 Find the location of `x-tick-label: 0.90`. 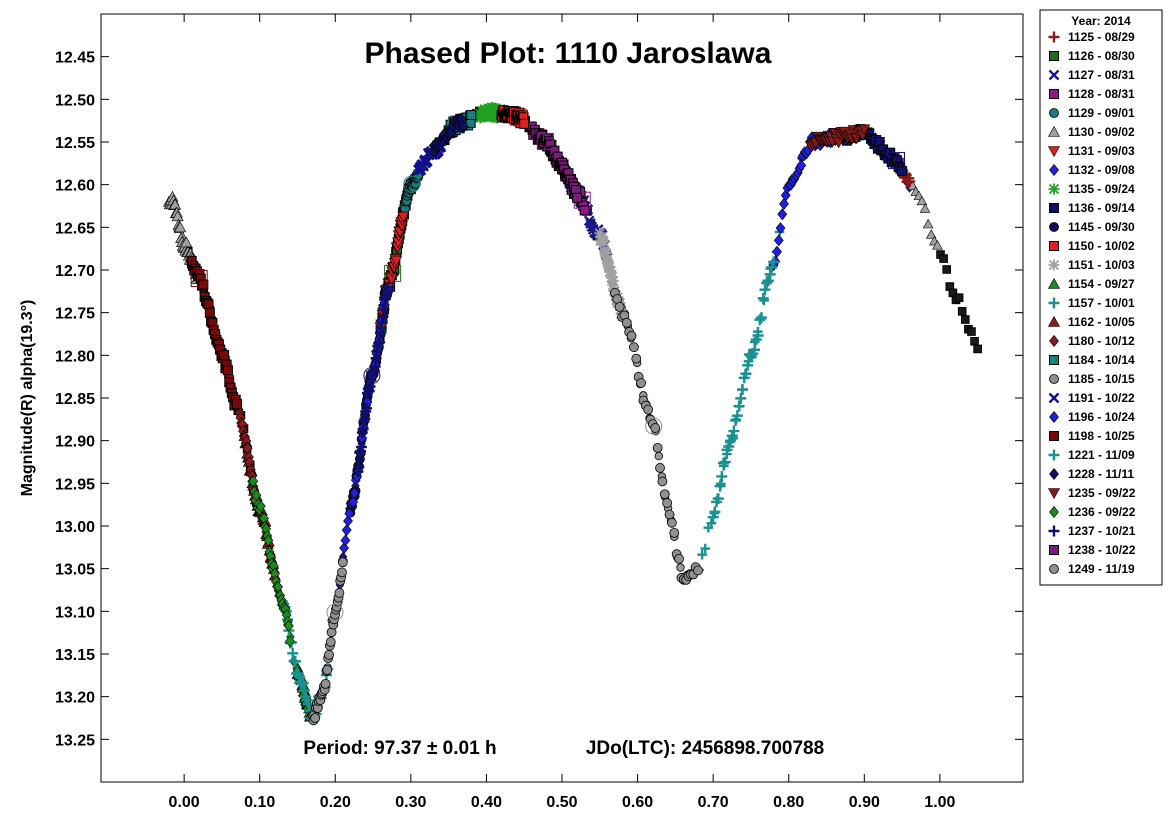

x-tick-label: 0.90 is located at coordinates (864, 802).